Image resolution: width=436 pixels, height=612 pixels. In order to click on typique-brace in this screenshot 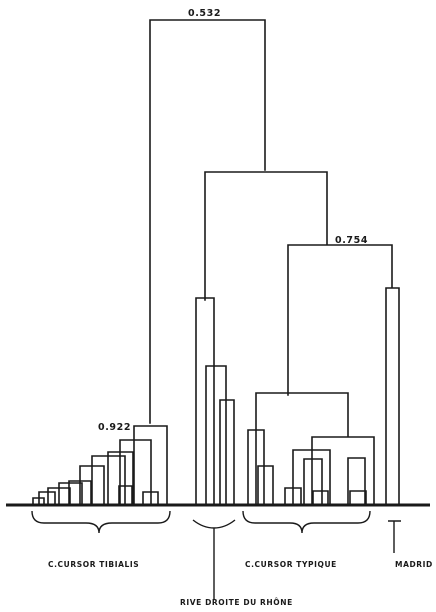, I will do `click(306, 522)`.